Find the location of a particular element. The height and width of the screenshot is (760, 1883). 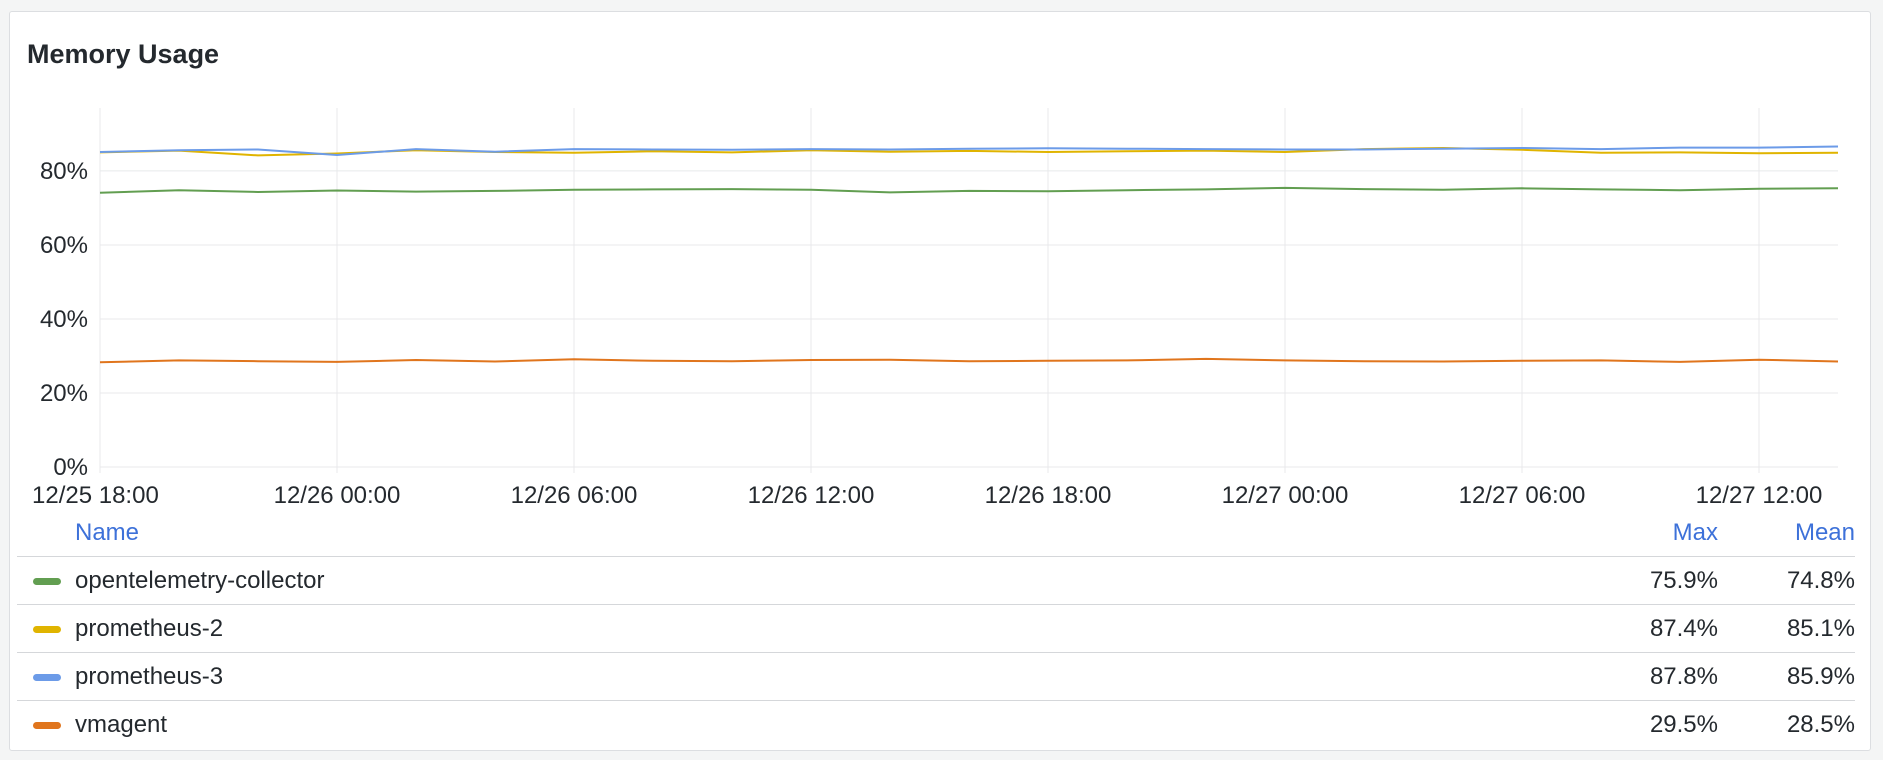

series-line-vmagent is located at coordinates (969, 360).